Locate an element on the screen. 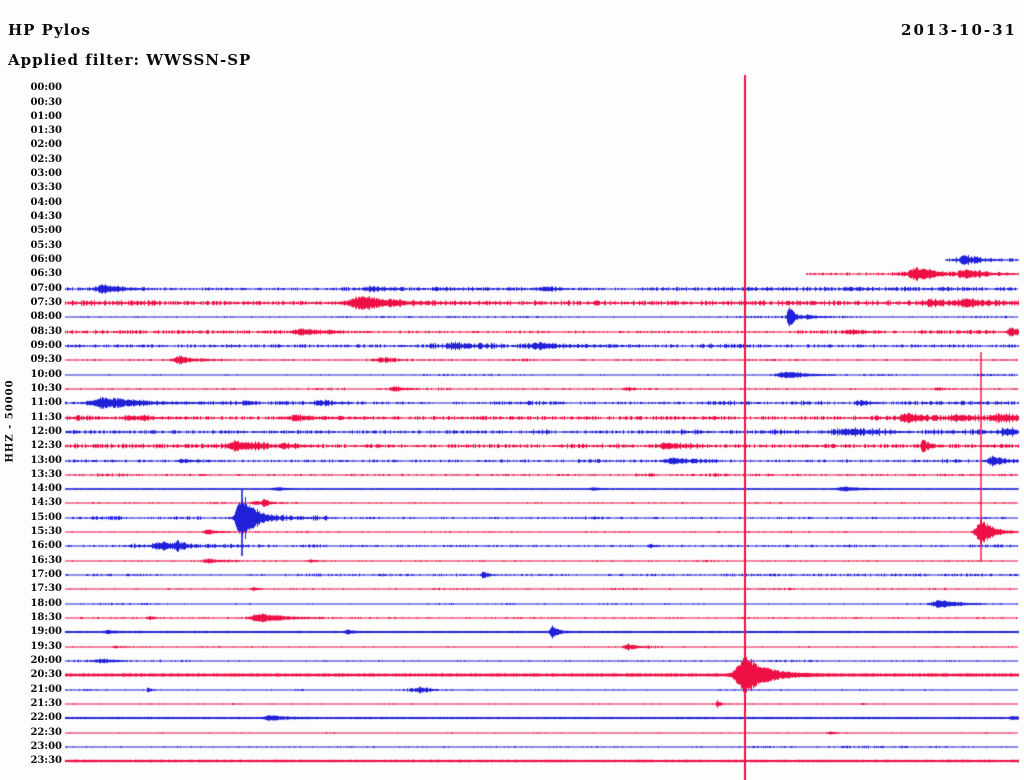 The image size is (1024, 780). channel-scale-label: HHZ - 50000 is located at coordinates (10, 421).